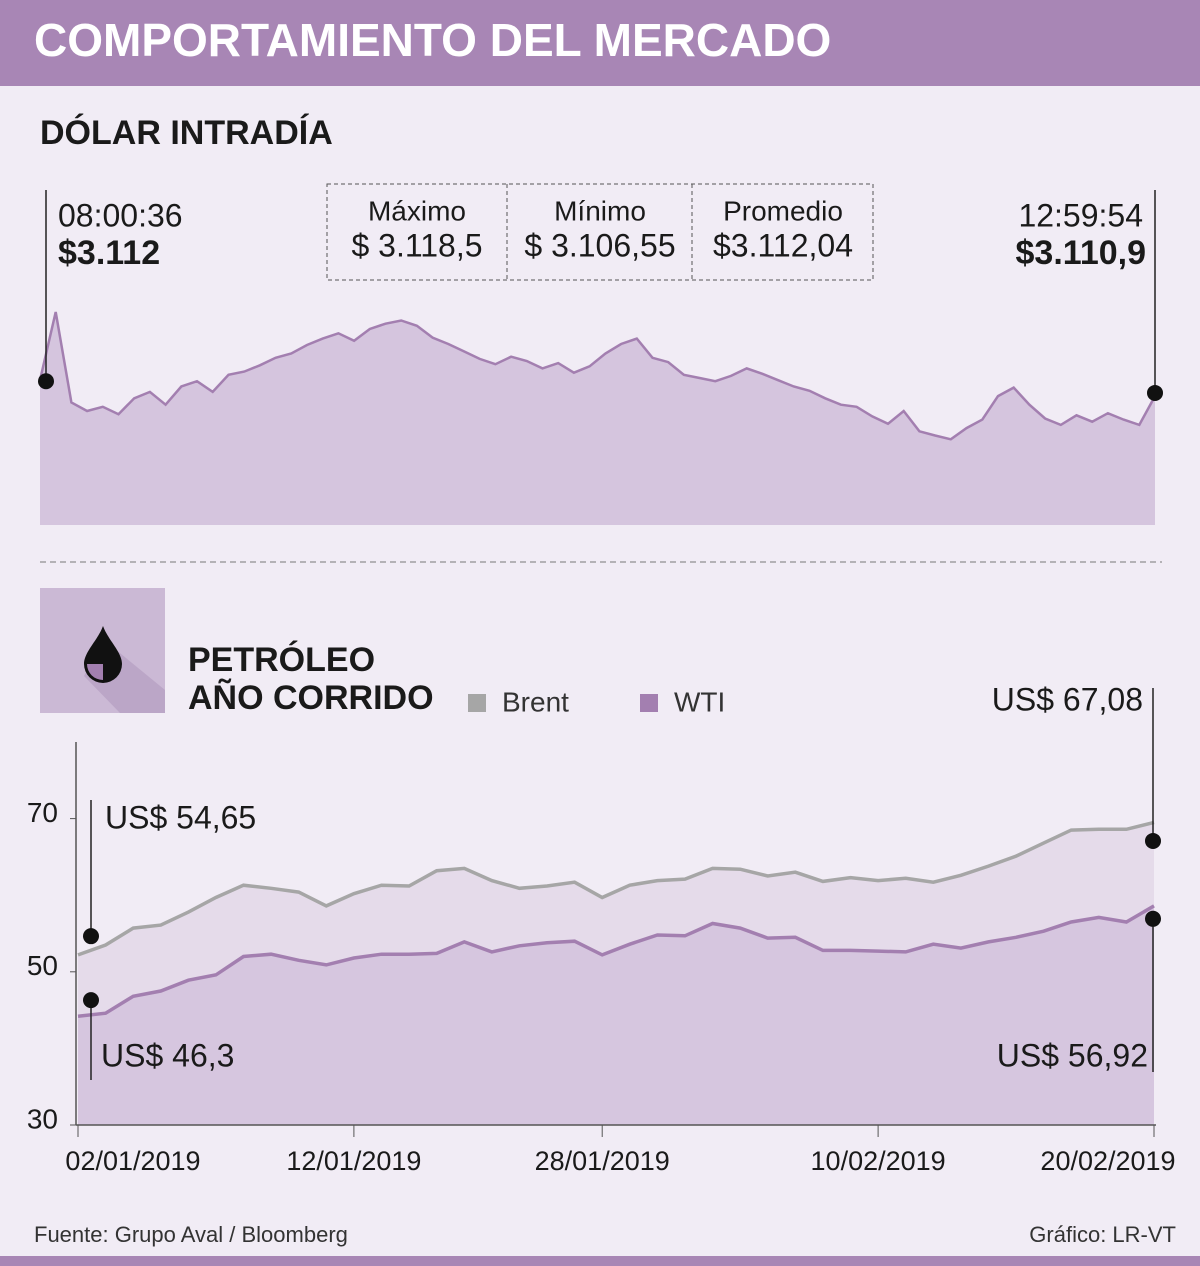 This screenshot has height=1266, width=1200. What do you see at coordinates (42, 1118) in the screenshot?
I see `y-tick-label: 30` at bounding box center [42, 1118].